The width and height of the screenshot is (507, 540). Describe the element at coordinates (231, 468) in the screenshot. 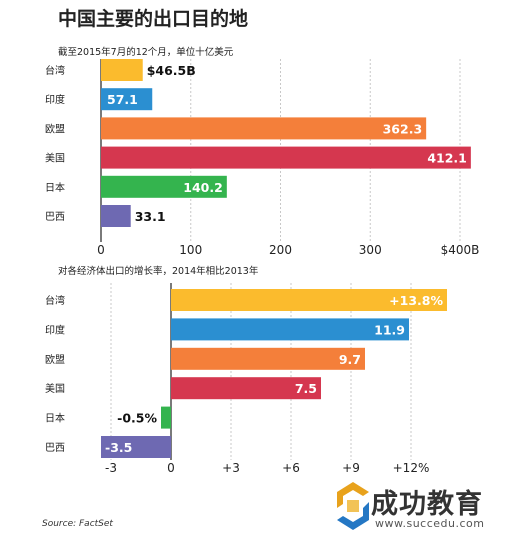

I see `x-tick-label: +3` at that location.